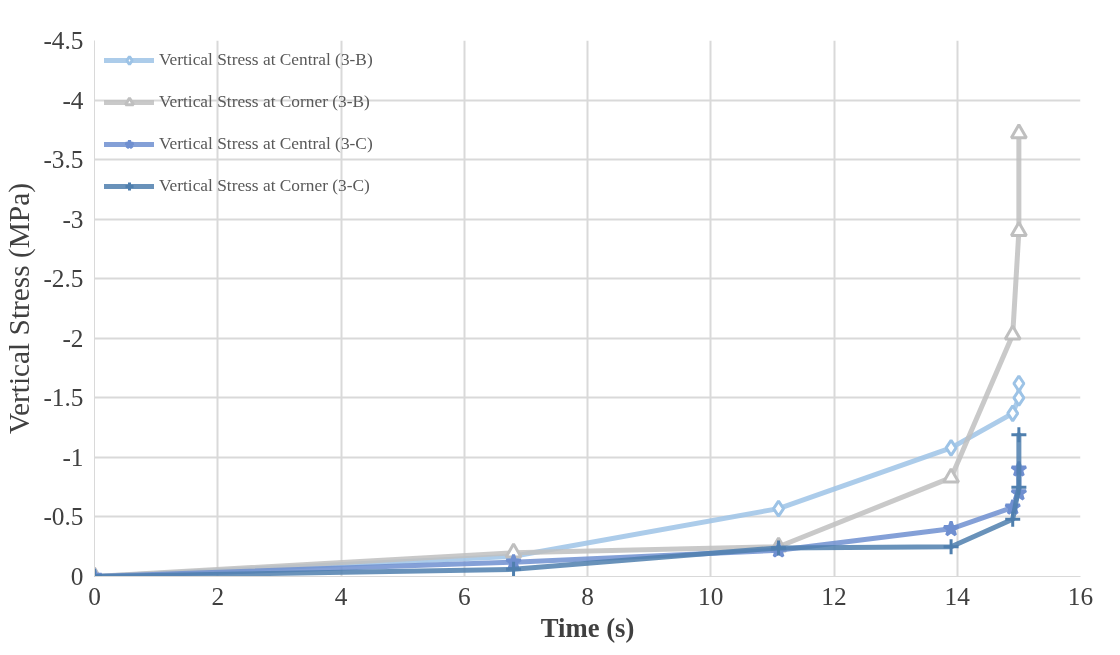  What do you see at coordinates (77, 576) in the screenshot?
I see `y-tick-label: 0` at bounding box center [77, 576].